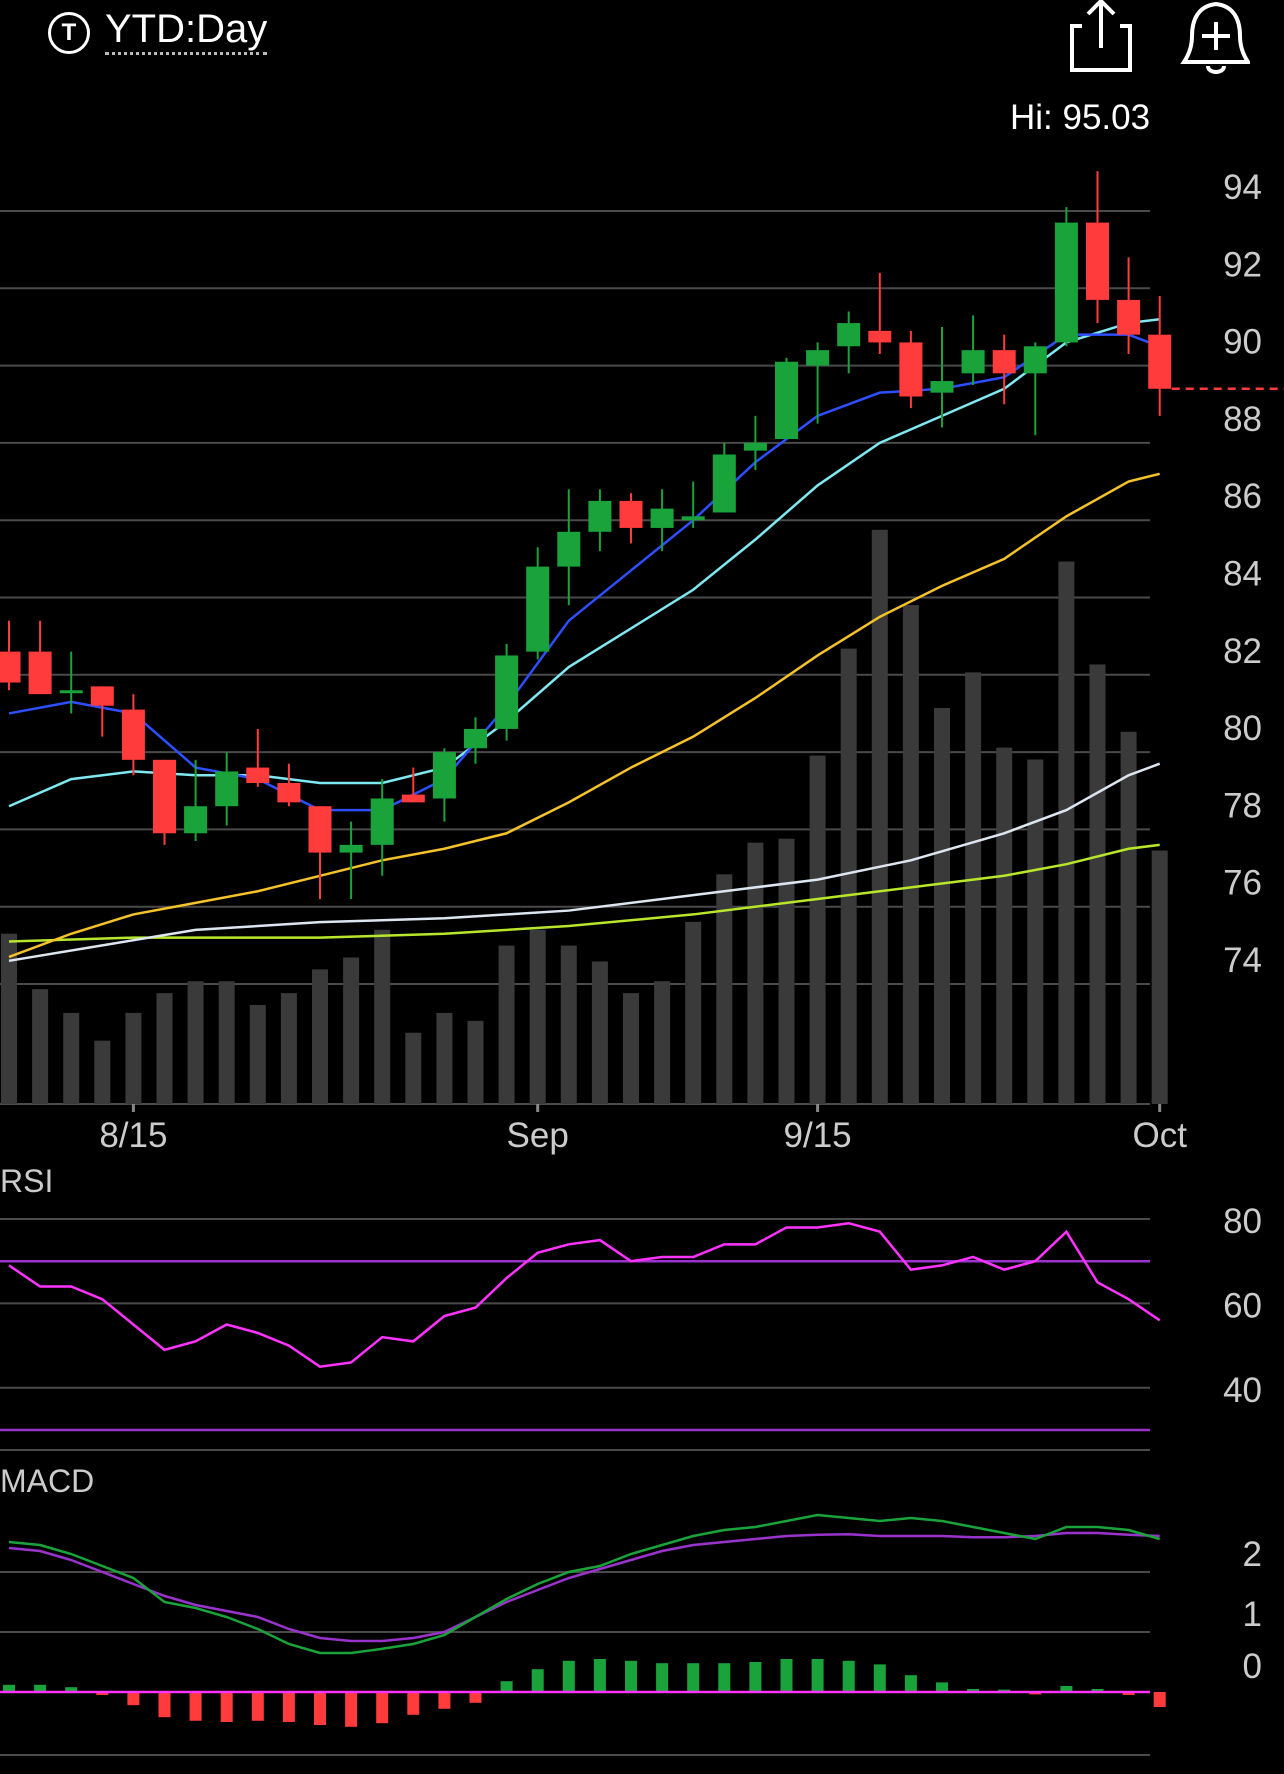  Describe the element at coordinates (69, 33) in the screenshot. I see `ticker-badge-icon: T` at that location.